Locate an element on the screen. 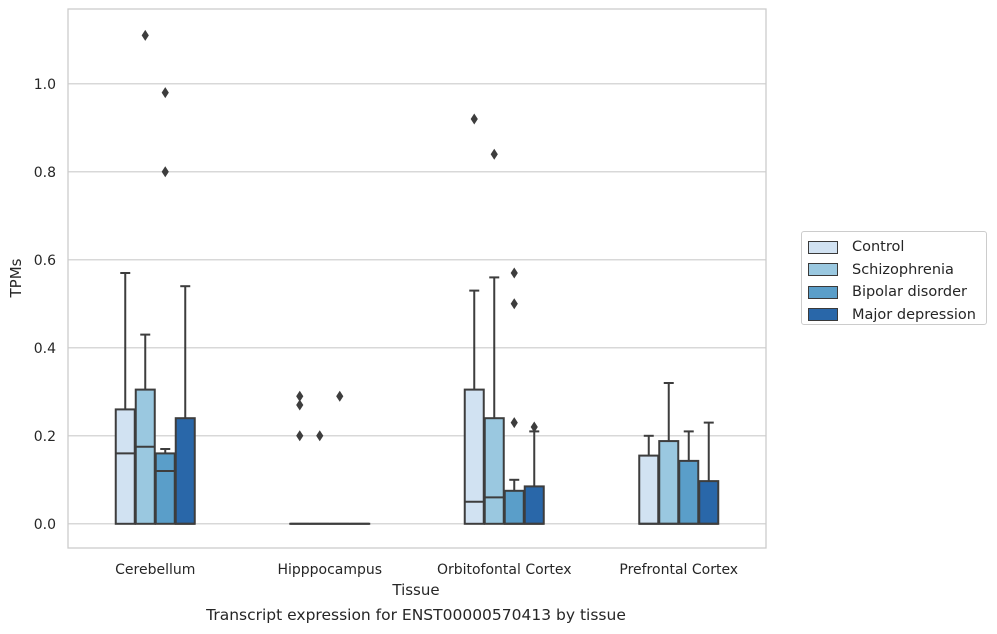 The width and height of the screenshot is (997, 634). legend-item: Control is located at coordinates (897, 247).